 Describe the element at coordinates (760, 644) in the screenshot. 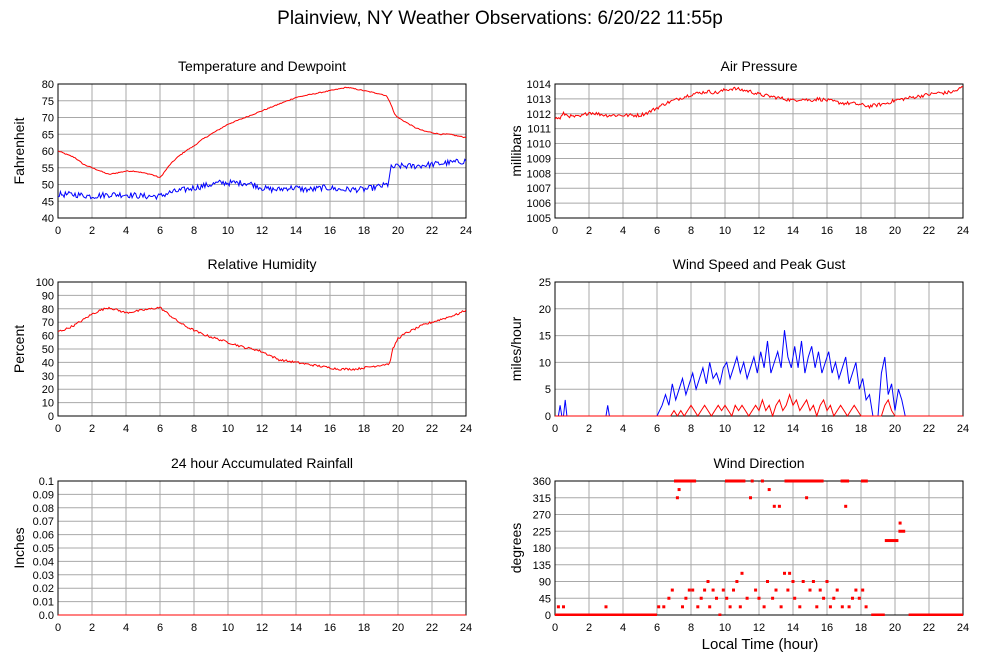

I see `x-axis-title: Local Time (hour)` at that location.